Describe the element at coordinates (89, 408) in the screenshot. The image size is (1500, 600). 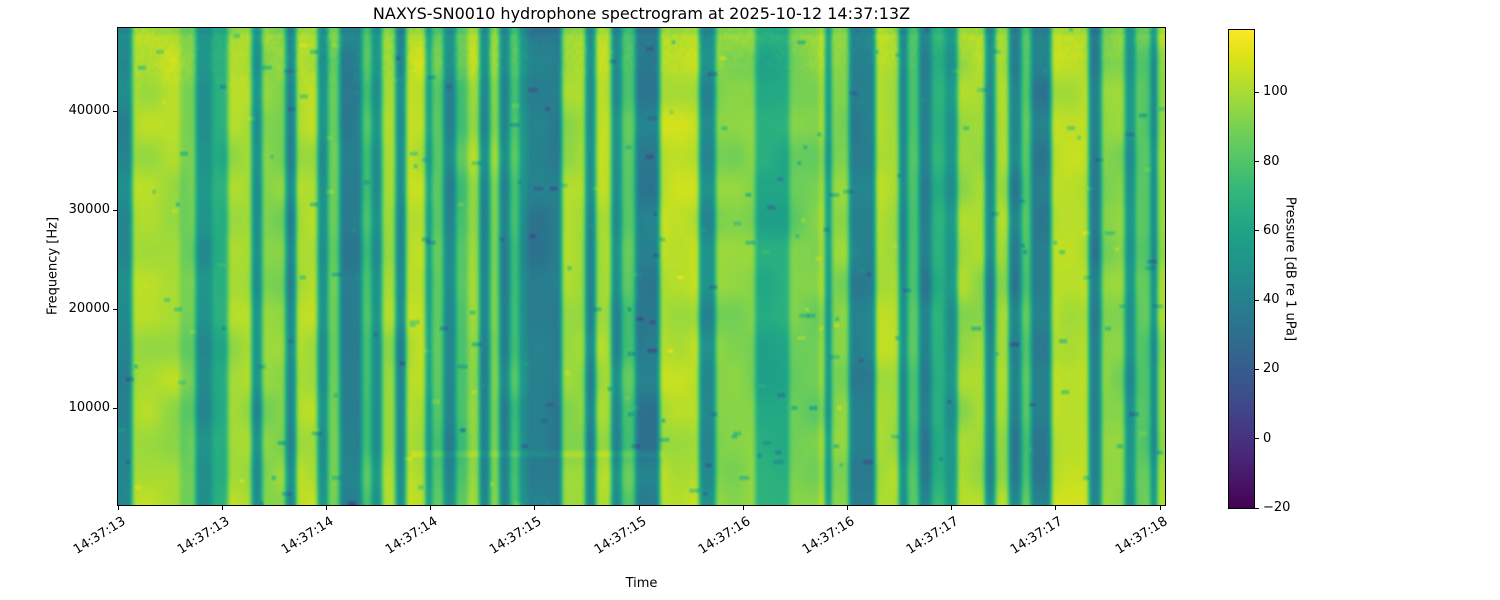
I see `y-tick-label: 10000` at that location.